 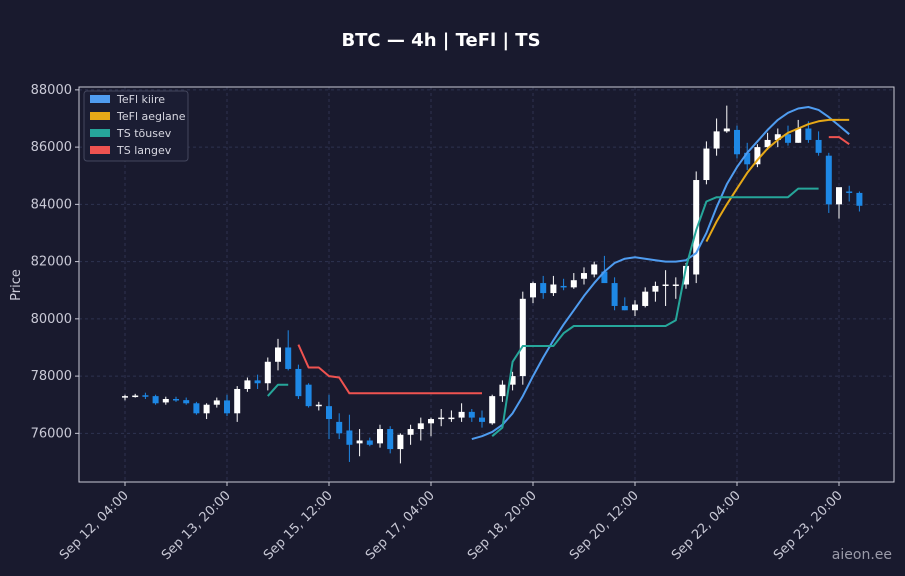 I want to click on x-tick-label: Sep 13, 20:00, so click(x=196, y=525).